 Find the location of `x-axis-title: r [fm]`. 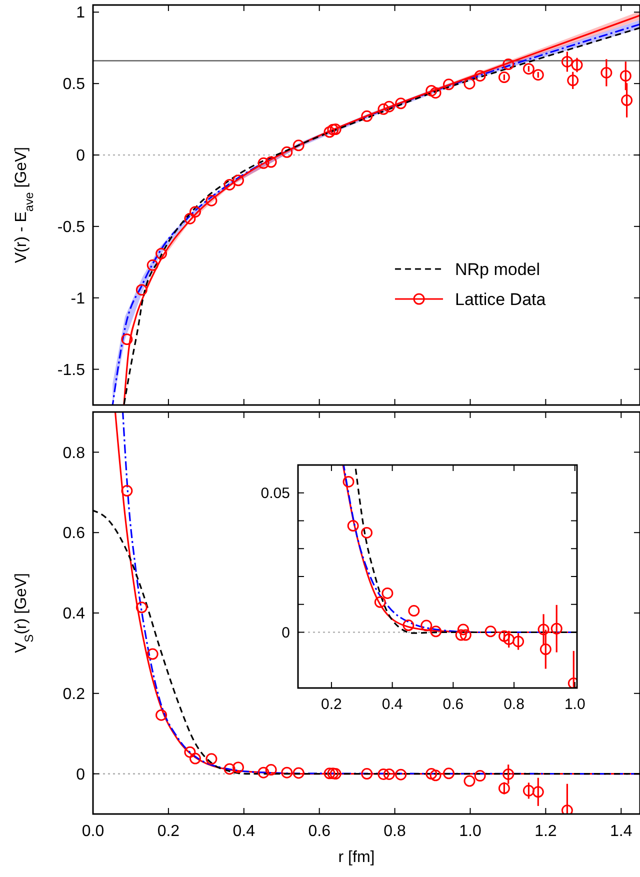

x-axis-title: r [fm] is located at coordinates (356, 857).